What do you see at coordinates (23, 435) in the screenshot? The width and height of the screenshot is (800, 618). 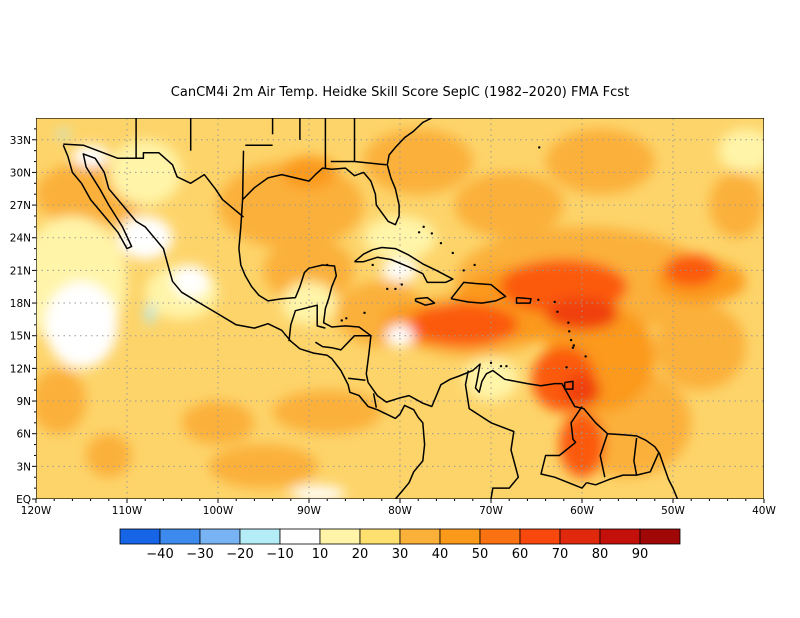 I see `y-tick-label: 6N` at bounding box center [23, 435].